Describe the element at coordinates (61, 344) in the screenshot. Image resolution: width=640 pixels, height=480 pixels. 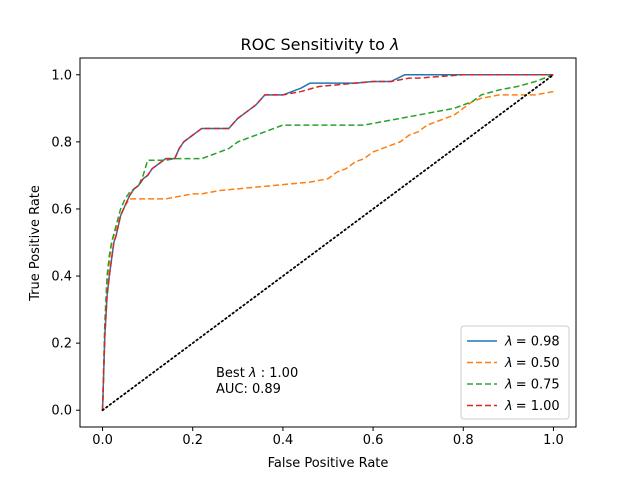
I see `y-tick-label: 0.2` at that location.